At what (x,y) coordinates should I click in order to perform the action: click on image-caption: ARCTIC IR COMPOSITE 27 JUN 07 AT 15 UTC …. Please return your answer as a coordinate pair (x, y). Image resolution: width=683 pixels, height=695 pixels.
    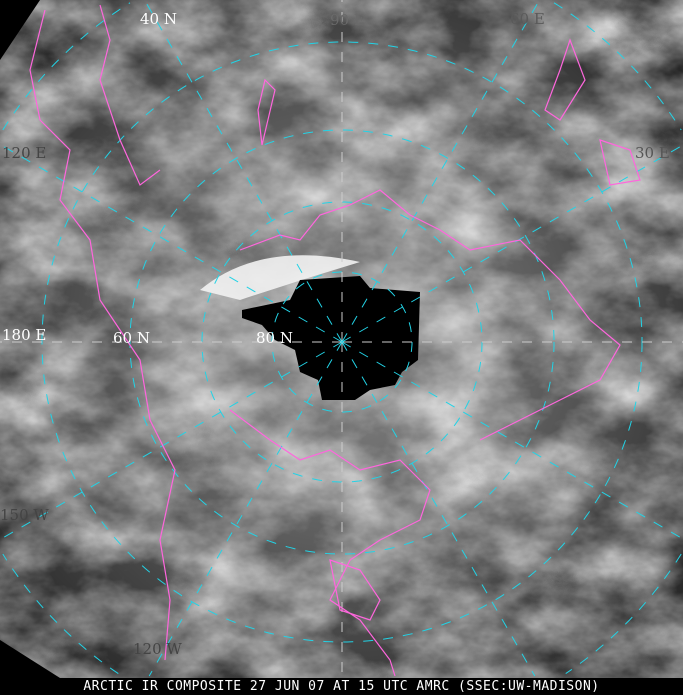
    Looking at the image, I should click on (341, 686).